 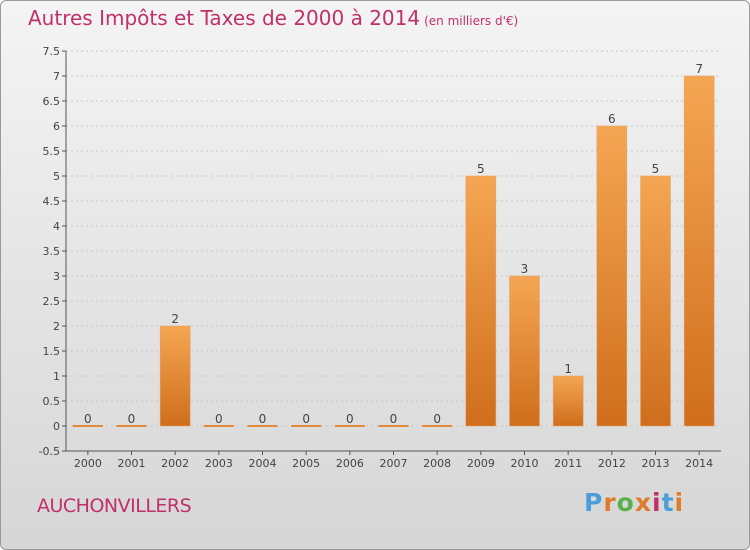 I want to click on y-tick-label: 1.5, so click(x=52, y=351).